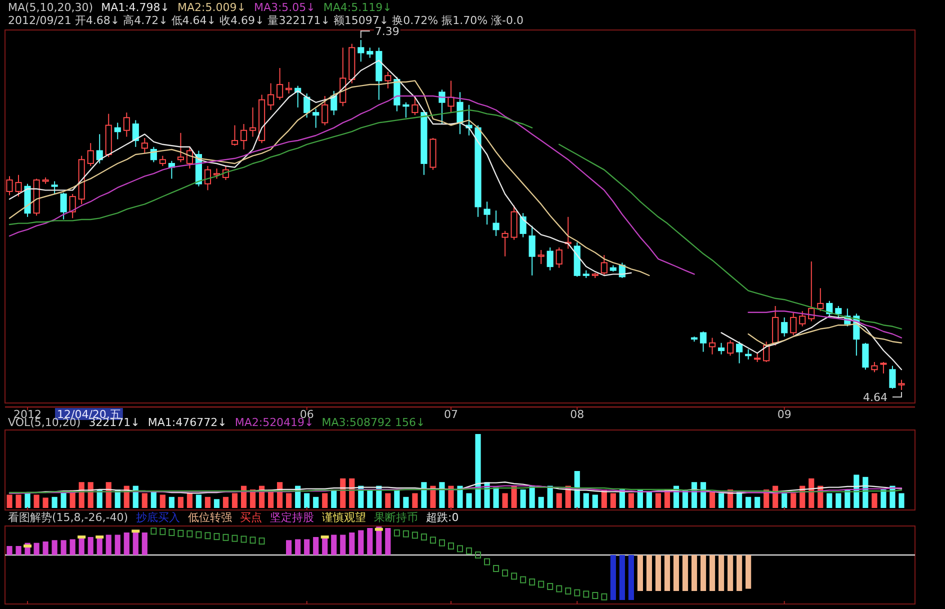 The image size is (945, 609). I want to click on text: 超跌:0, so click(442, 517).